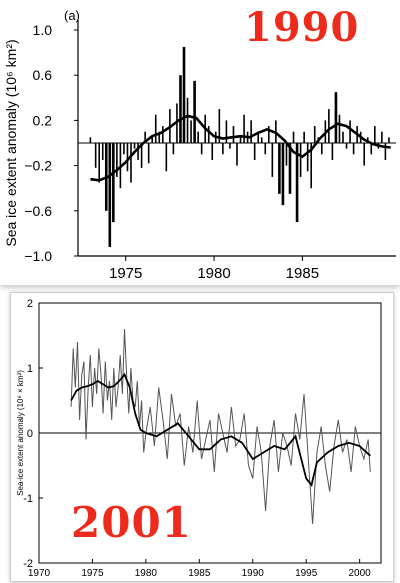 Image resolution: width=400 pixels, height=583 pixels. Describe the element at coordinates (302, 27) in the screenshot. I see `year-stamp-1990: 1990` at that location.